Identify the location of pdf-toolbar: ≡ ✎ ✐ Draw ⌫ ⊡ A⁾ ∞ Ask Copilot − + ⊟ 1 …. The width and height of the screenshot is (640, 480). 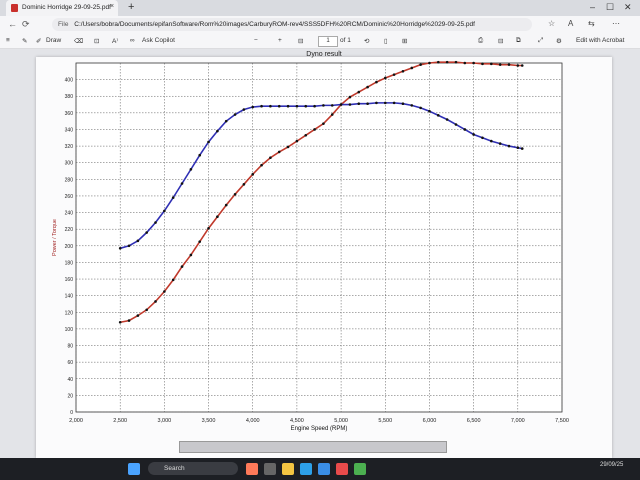
(320, 41).